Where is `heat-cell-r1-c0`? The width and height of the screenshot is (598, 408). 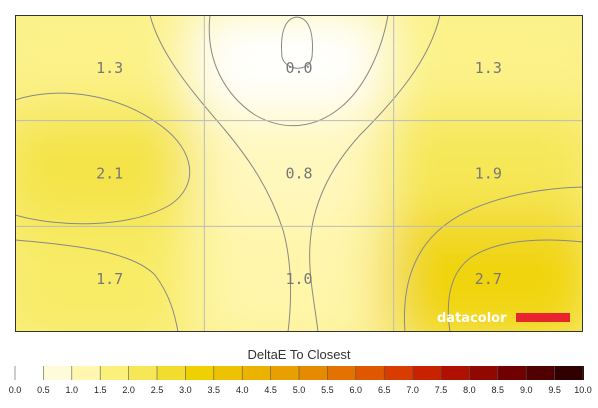
heat-cell-r1-c0 is located at coordinates (115, 173).